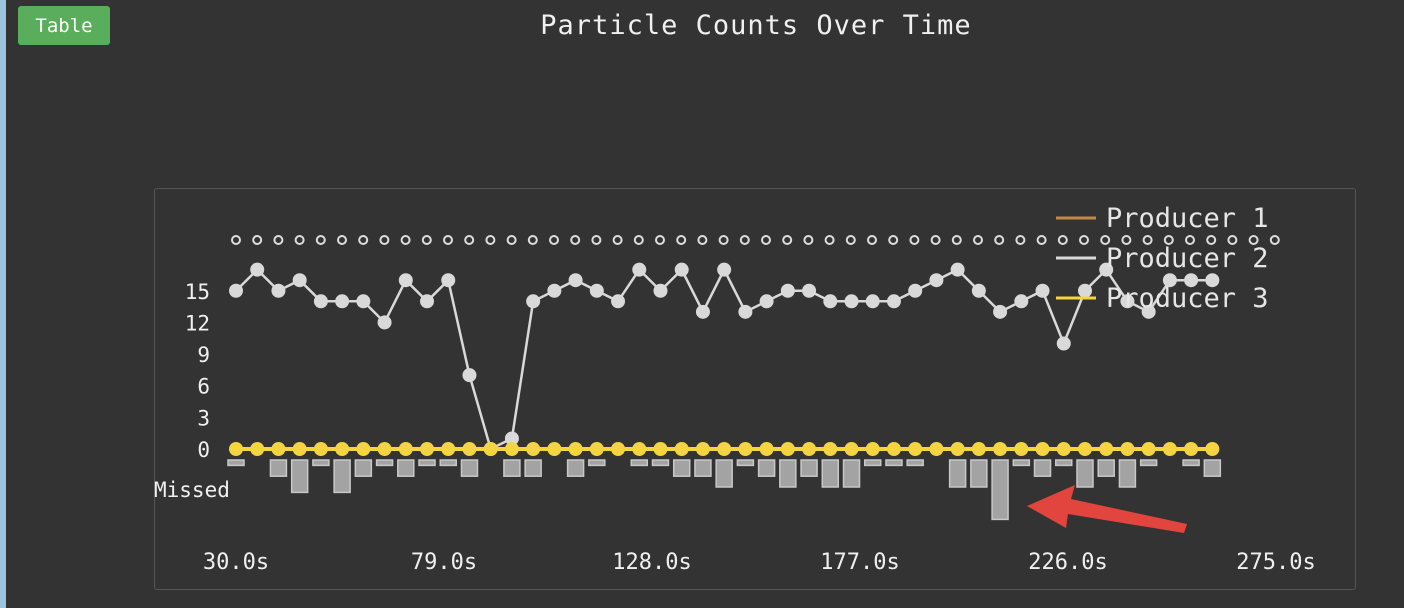  Describe the element at coordinates (1107, 509) in the screenshot. I see `annotation-arrow` at that location.